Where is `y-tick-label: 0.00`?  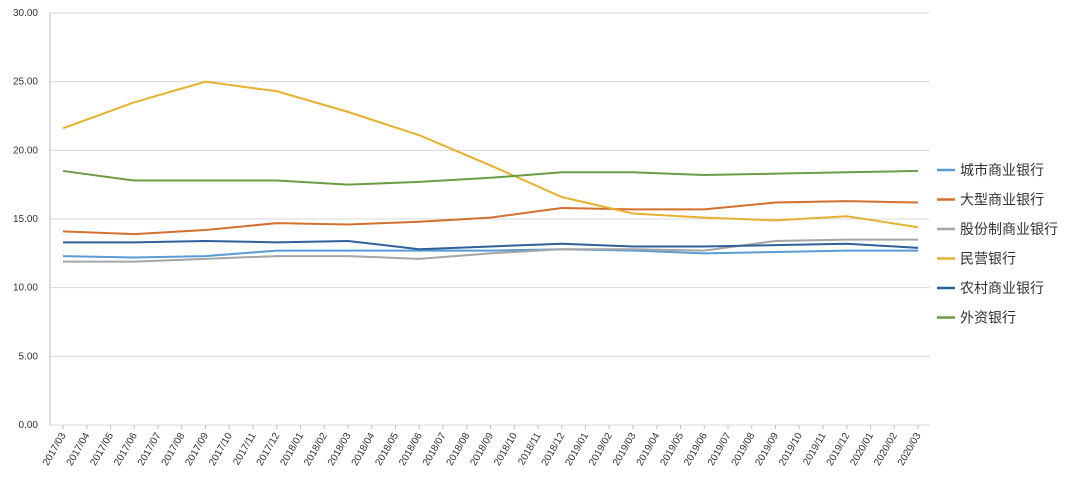 y-tick-label: 0.00 is located at coordinates (29, 425).